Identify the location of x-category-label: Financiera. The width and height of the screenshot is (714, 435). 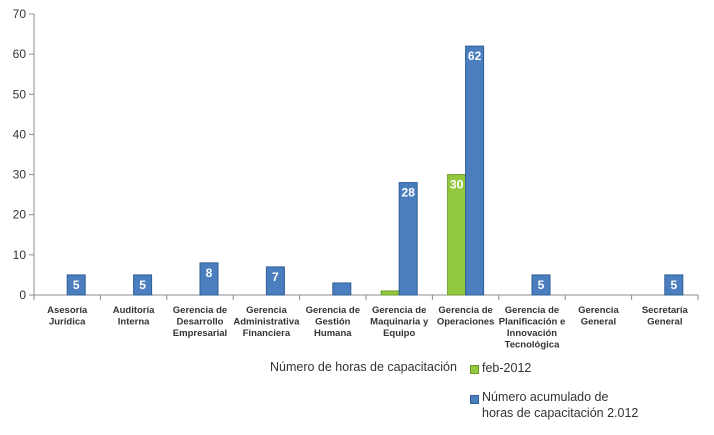
(267, 333).